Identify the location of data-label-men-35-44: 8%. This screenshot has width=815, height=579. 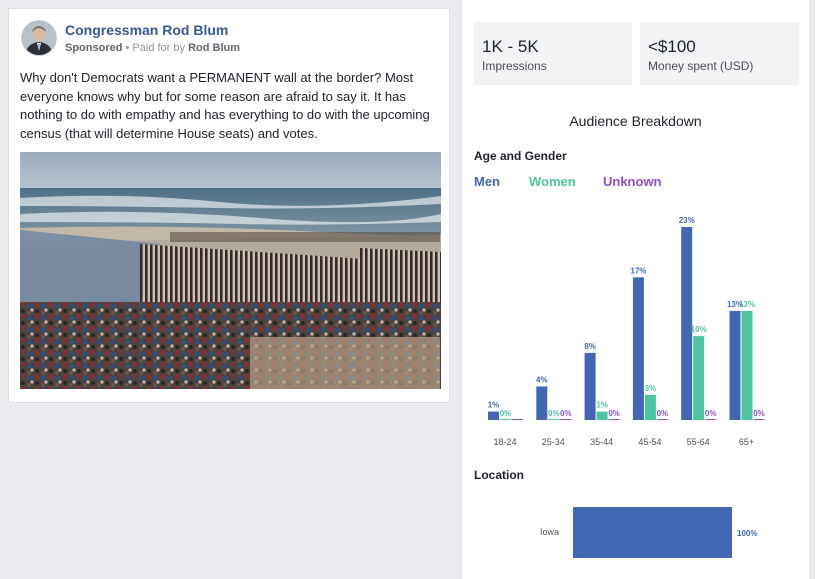
(590, 346).